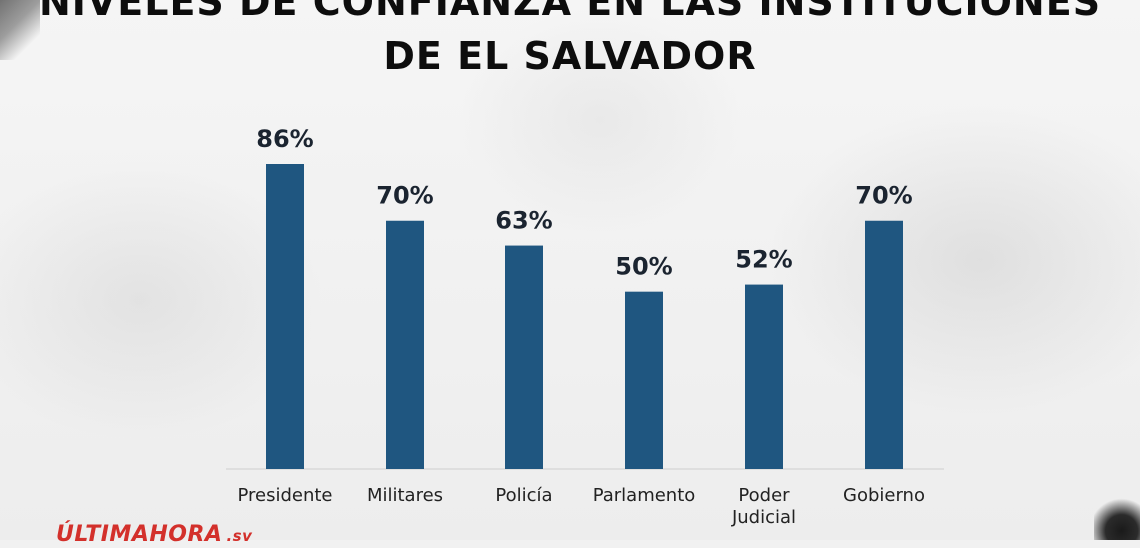 This screenshot has width=1140, height=548. I want to click on category-label-1: Militares, so click(405, 495).